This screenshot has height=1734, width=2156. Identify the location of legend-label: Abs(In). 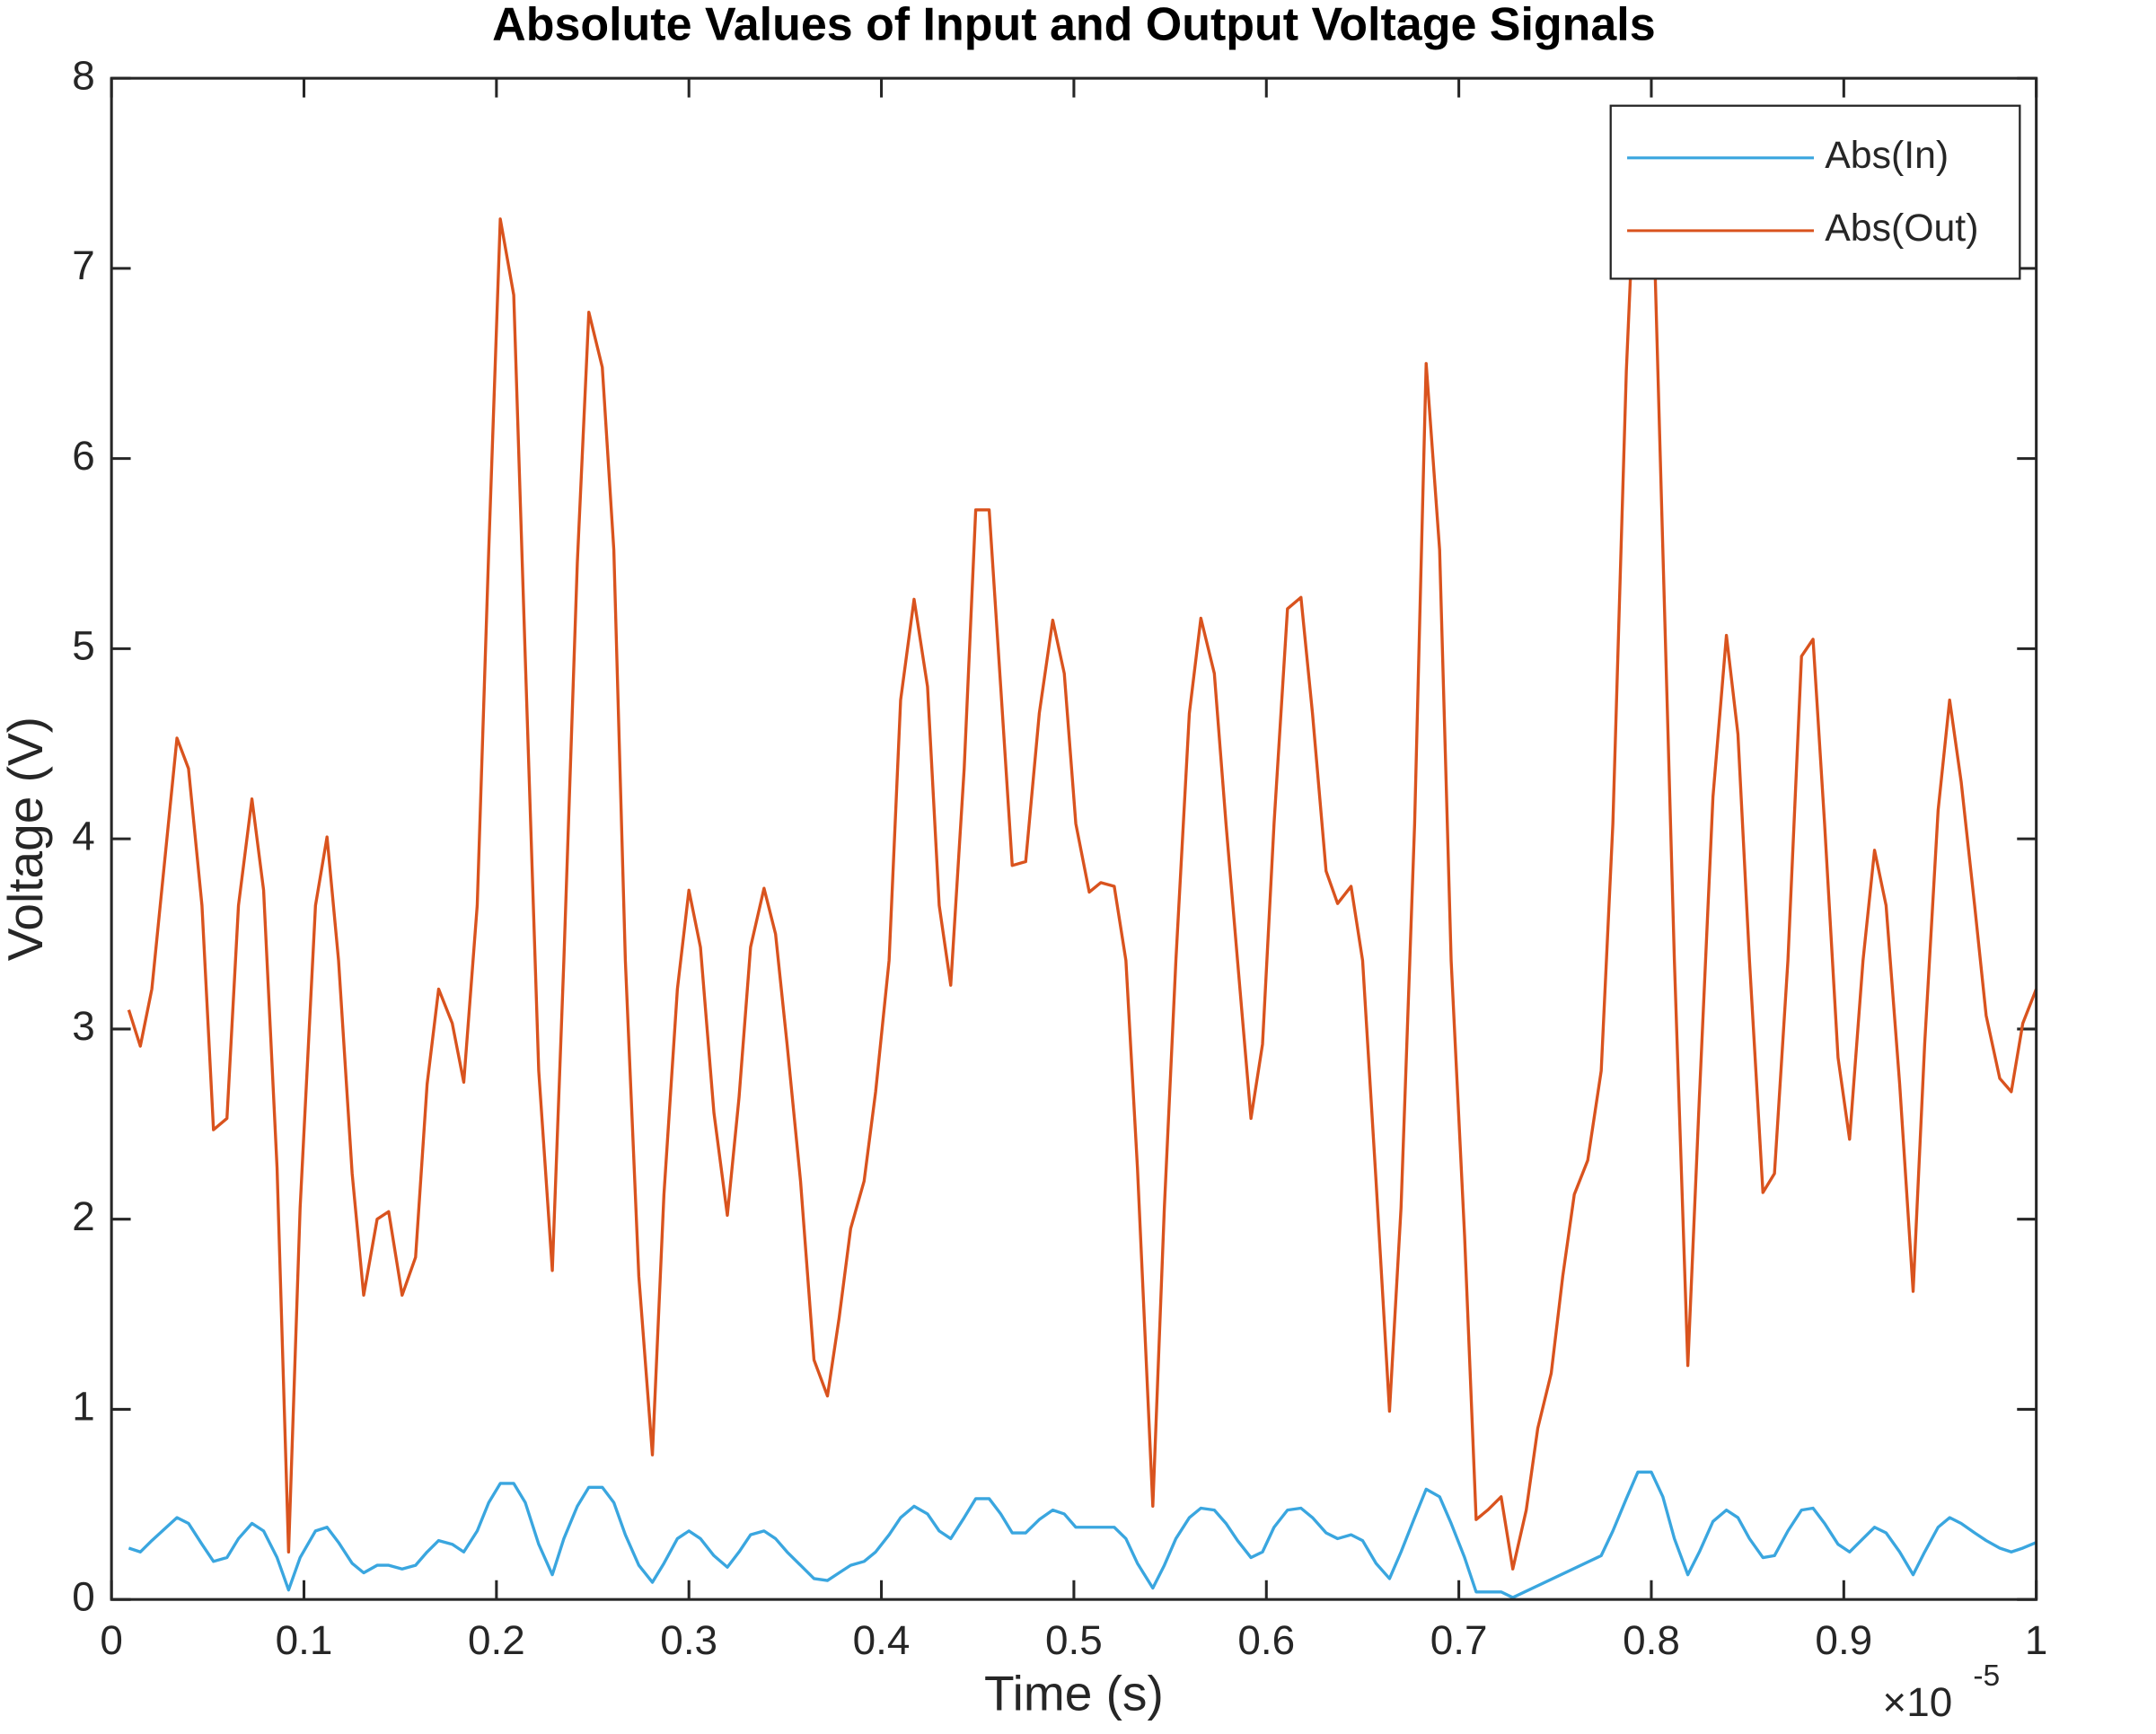
(1887, 155).